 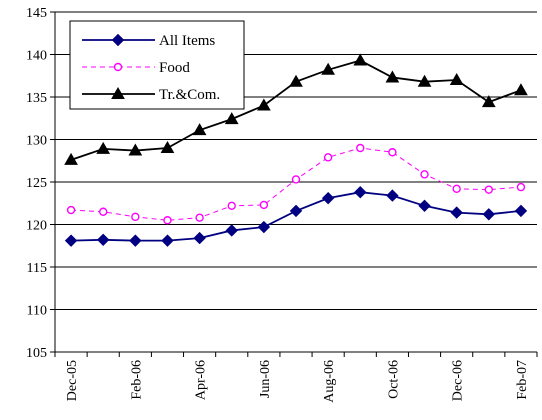 I want to click on y-tick-label: 120, so click(x=36, y=226).